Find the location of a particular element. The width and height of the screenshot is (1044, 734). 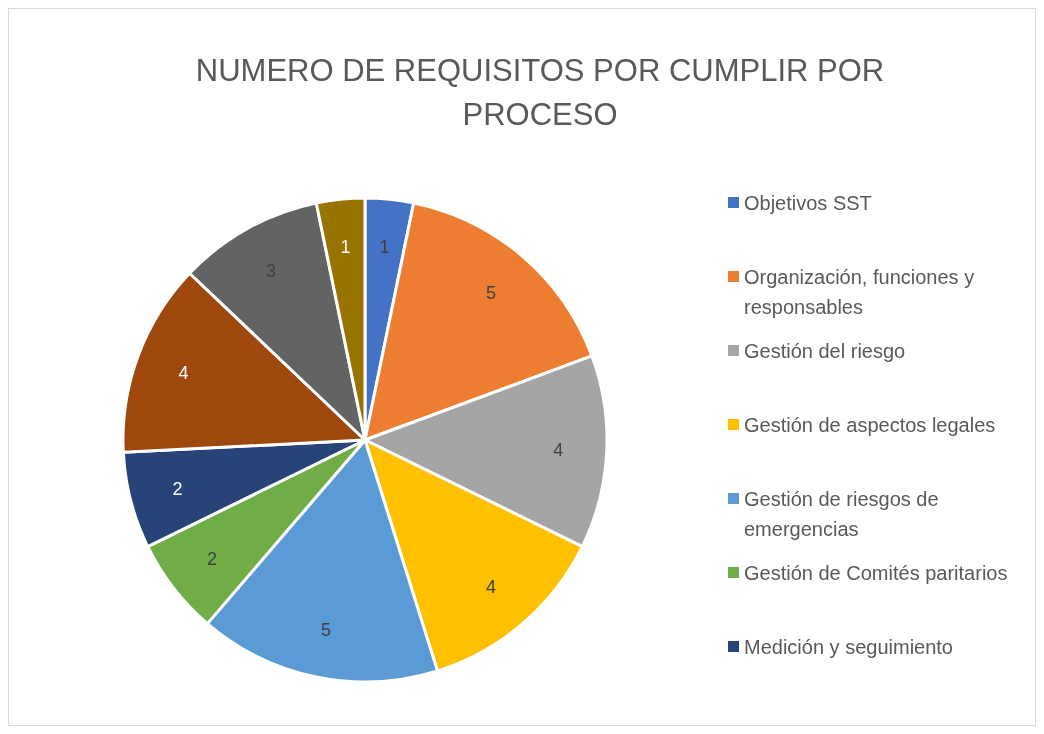

legend-label: Gestión de Comités paritarios is located at coordinates (876, 573).